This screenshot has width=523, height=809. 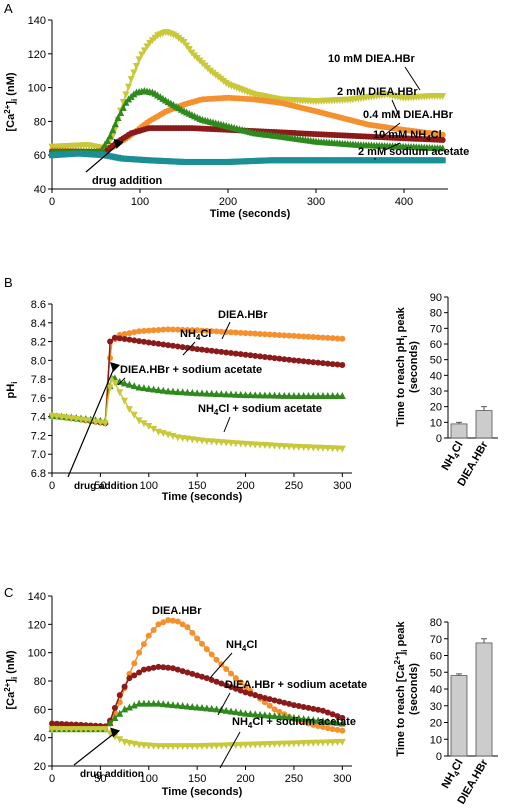 I want to click on y-tick-label: 0, so click(x=439, y=439).